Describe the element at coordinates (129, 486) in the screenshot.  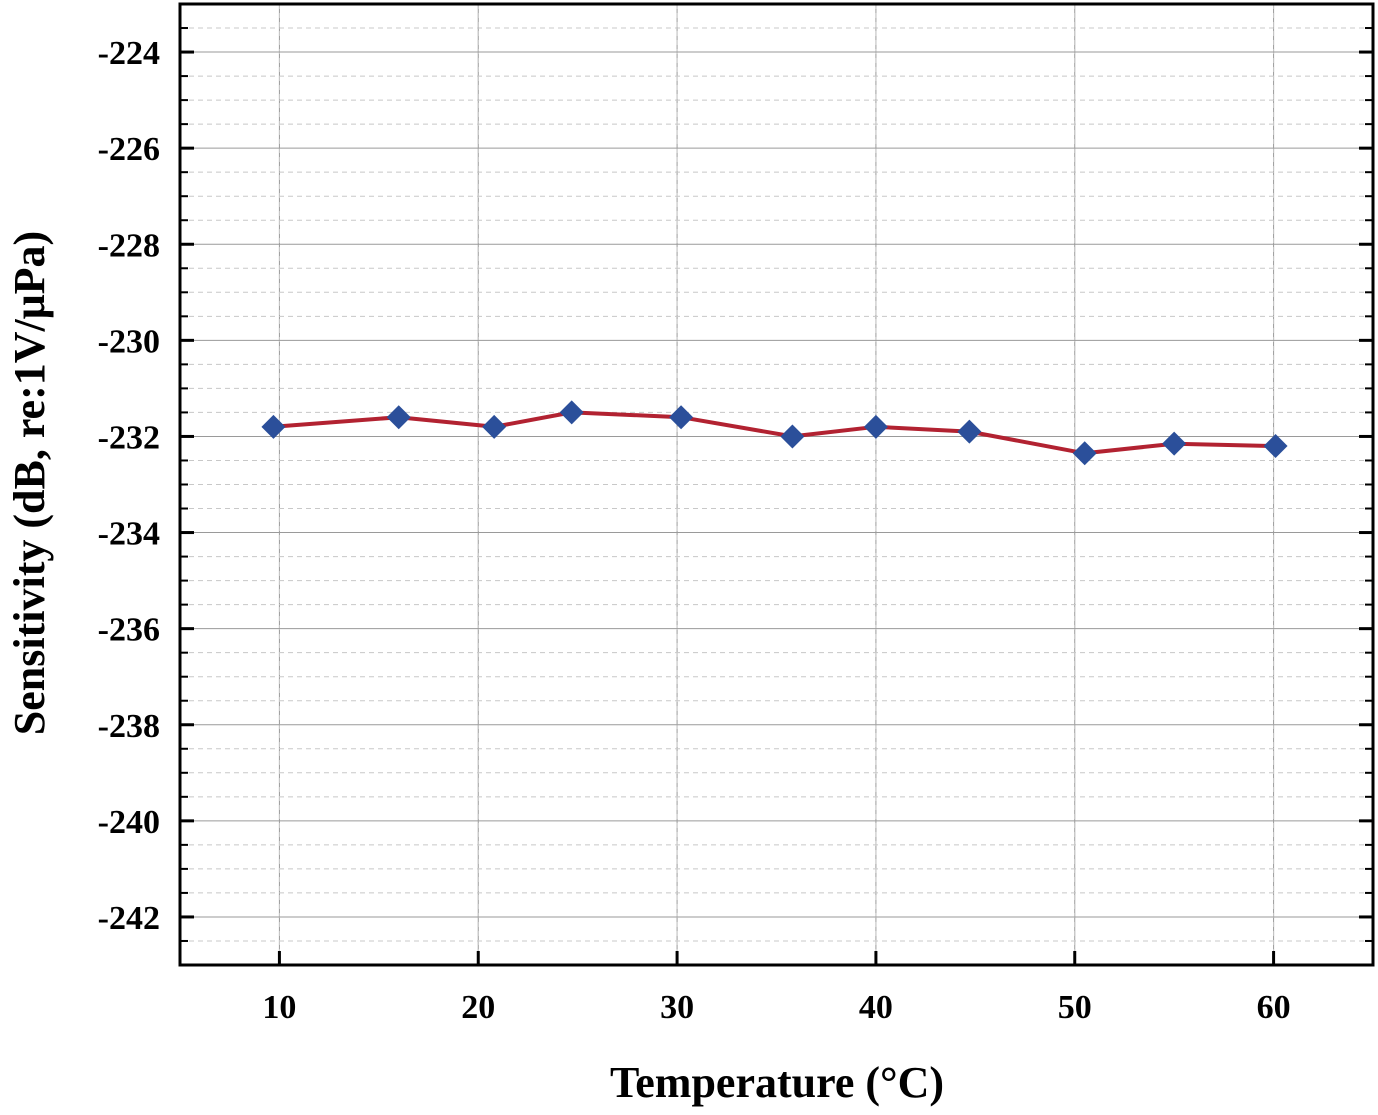
I see `y-tick-labels: -224 -226 -228 -230 -232 -234 -236 -238 -240 -242` at that location.